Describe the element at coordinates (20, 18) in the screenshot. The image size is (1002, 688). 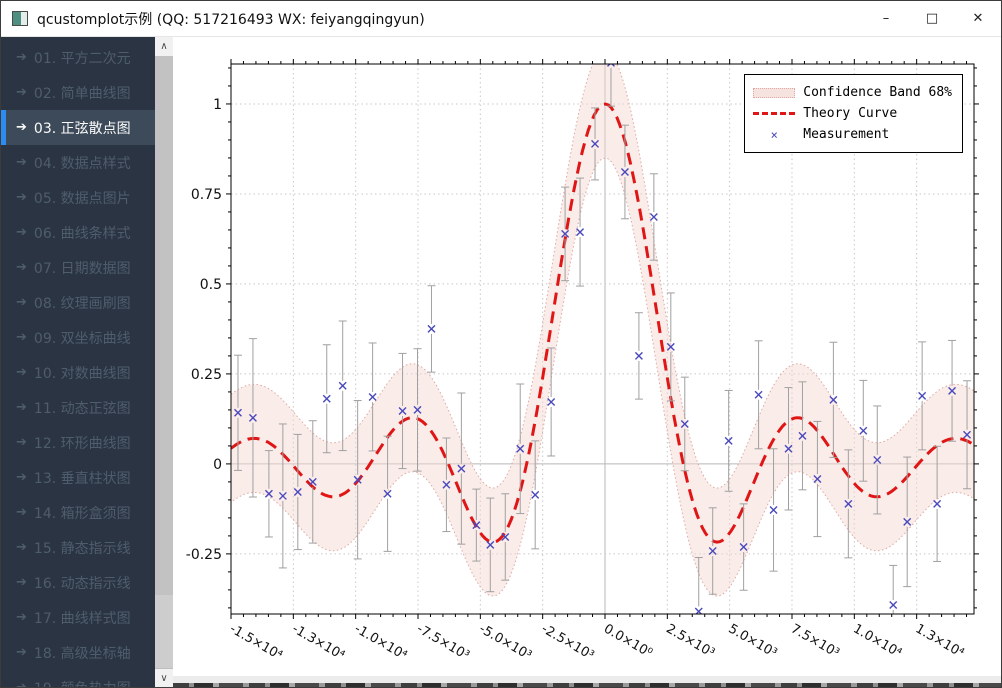
I see `app-icon` at that location.